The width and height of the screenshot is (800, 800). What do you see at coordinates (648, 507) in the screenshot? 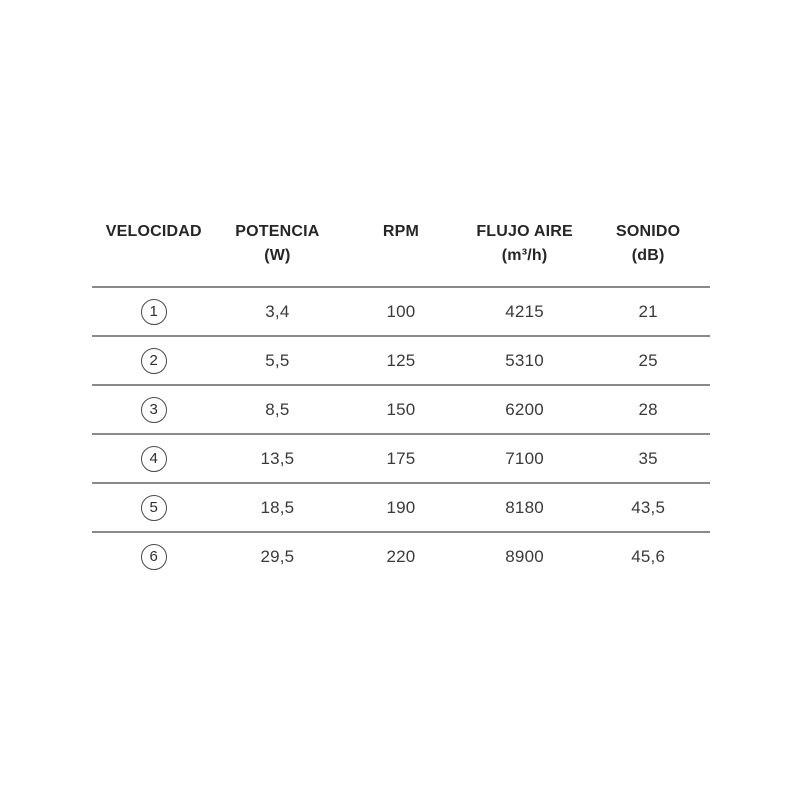
I see `cell-sonido: 43,5` at bounding box center [648, 507].